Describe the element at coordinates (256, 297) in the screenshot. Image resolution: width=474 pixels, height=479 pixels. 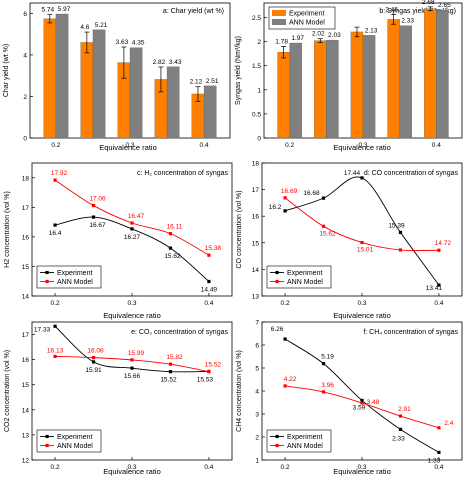
I see `y-tick-label: 13` at that location.